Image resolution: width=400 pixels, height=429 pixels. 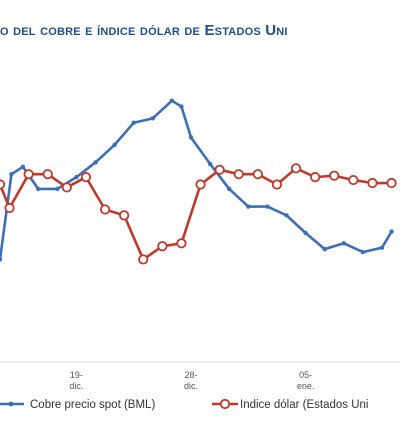 I want to click on x-tick-label: 19-dic., so click(x=76, y=380).